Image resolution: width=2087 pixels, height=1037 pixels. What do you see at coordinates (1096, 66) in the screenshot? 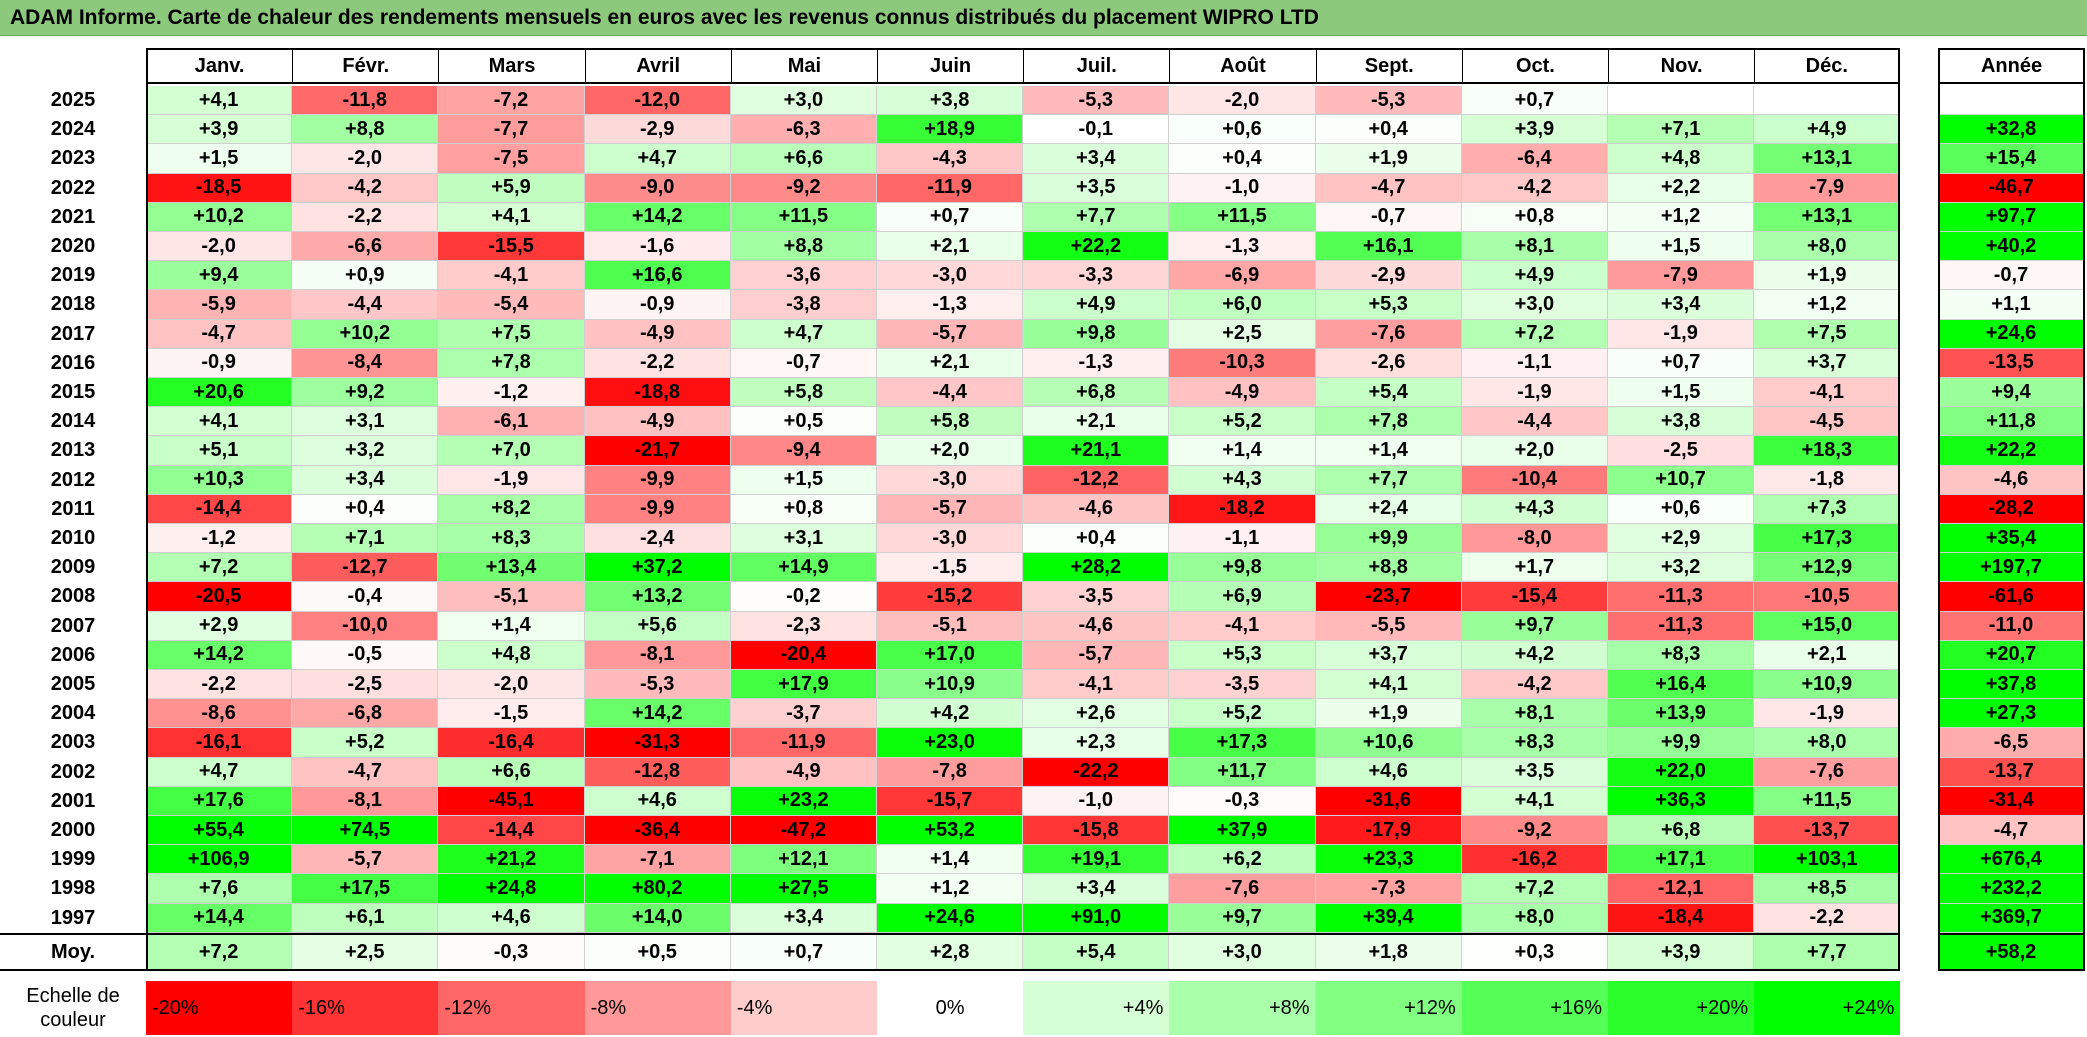
I see `column-header: Juil.` at bounding box center [1096, 66].